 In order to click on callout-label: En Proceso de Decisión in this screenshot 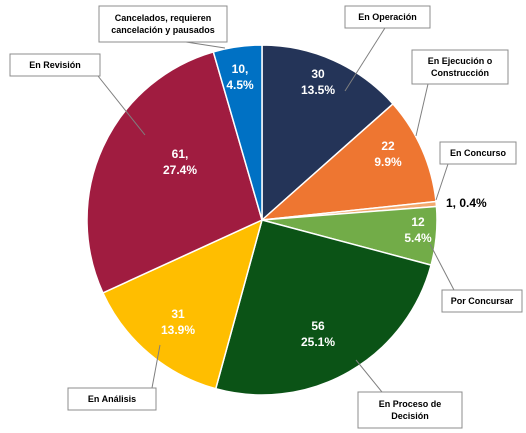, I will do `click(410, 410)`.